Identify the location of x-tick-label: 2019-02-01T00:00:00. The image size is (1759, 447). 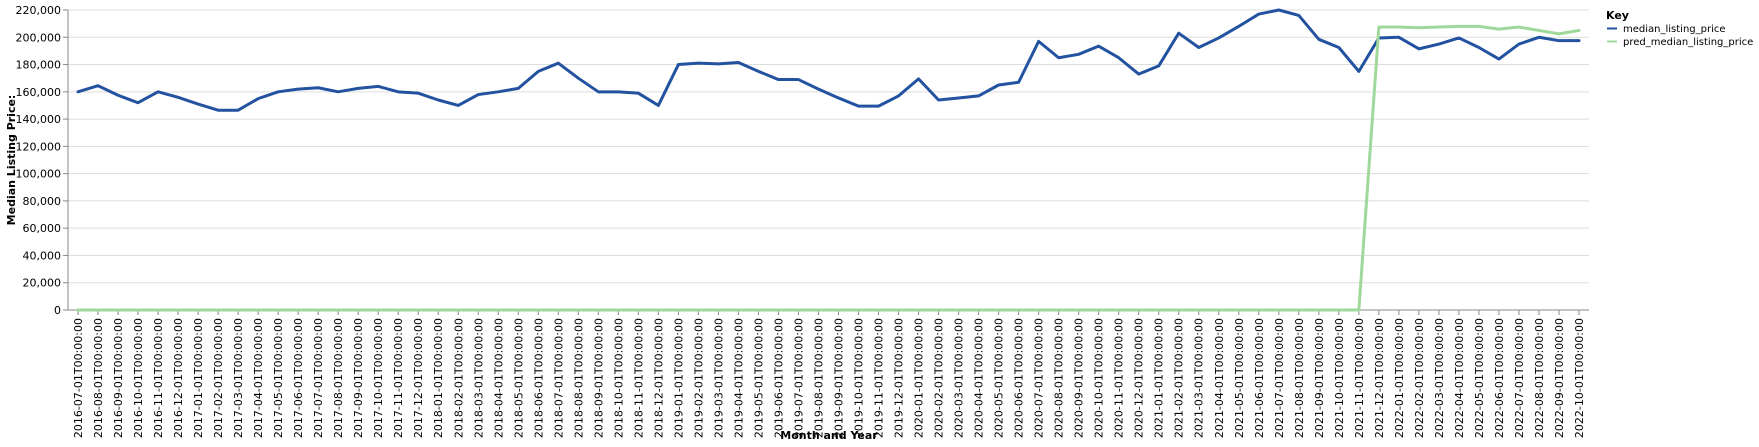
(698, 378).